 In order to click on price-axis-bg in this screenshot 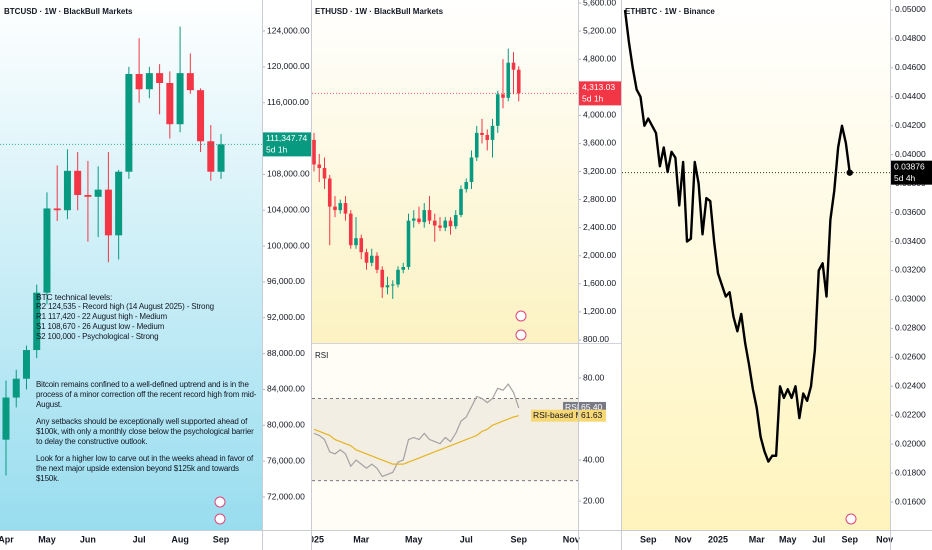, I will do `click(600, 171)`.